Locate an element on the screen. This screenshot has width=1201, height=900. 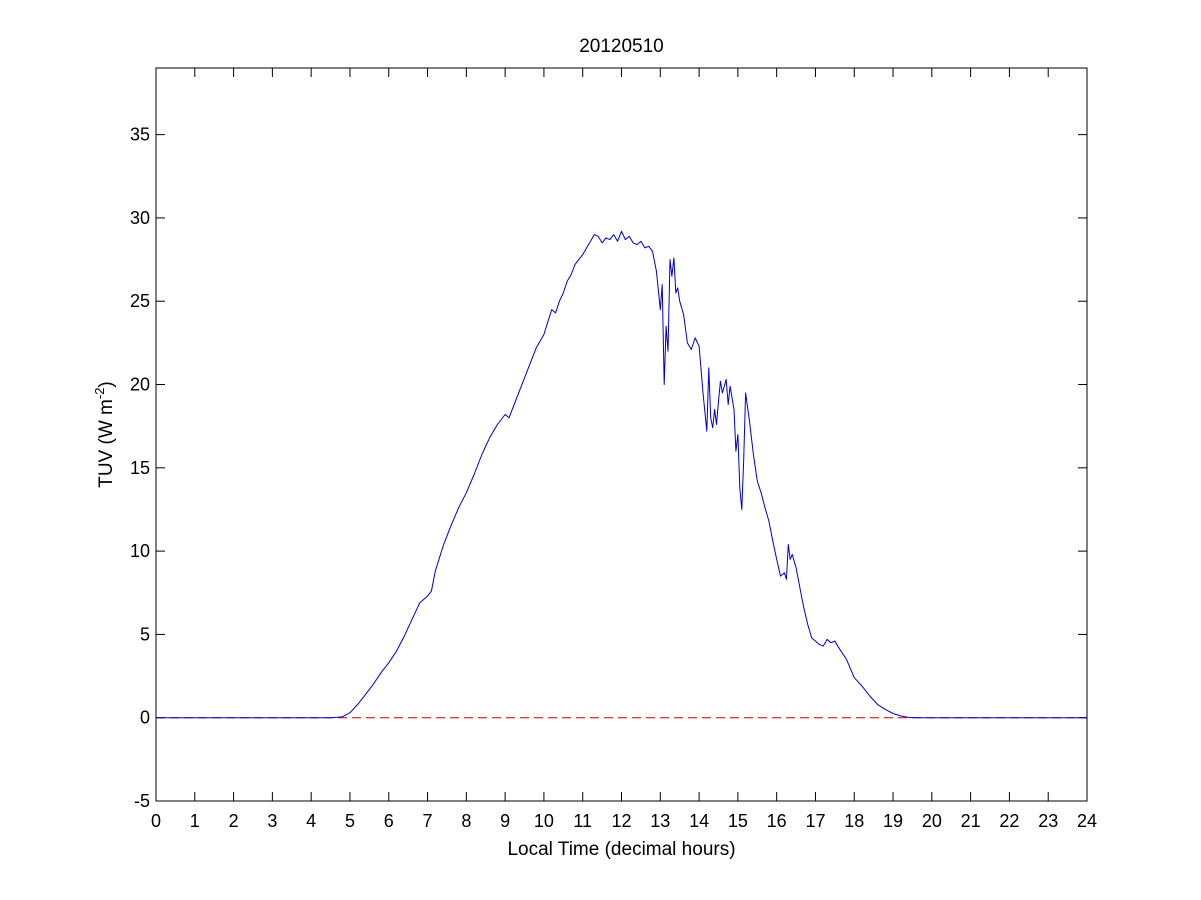
y-axis-title-main: TUV (W m is located at coordinates (106, 443).